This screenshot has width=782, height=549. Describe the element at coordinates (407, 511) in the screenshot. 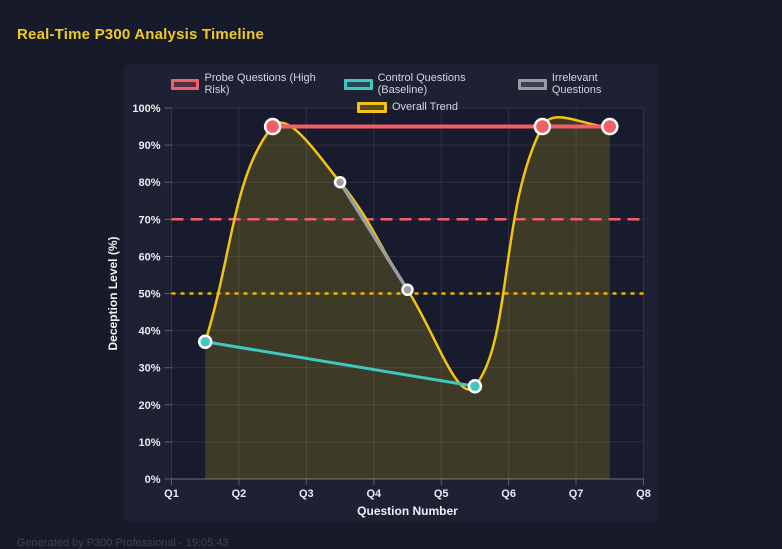

I see `x-axis-title: Question Number` at that location.